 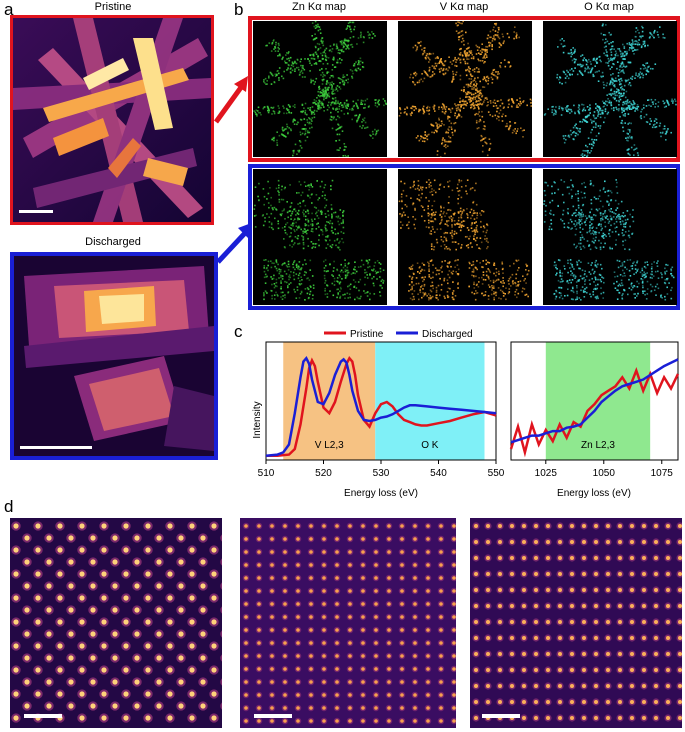 I want to click on right-plot-tick-label-1075: 1075, so click(x=662, y=473).